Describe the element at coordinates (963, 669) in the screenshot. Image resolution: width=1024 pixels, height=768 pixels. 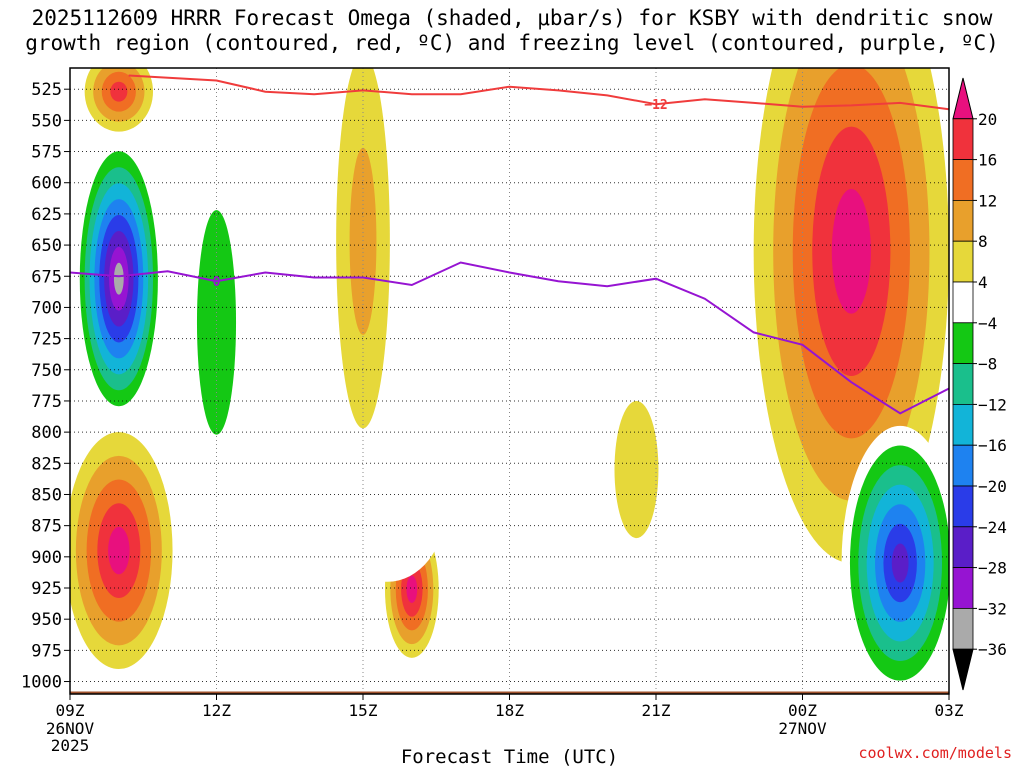
I see `colorbar-cap-bottom` at that location.